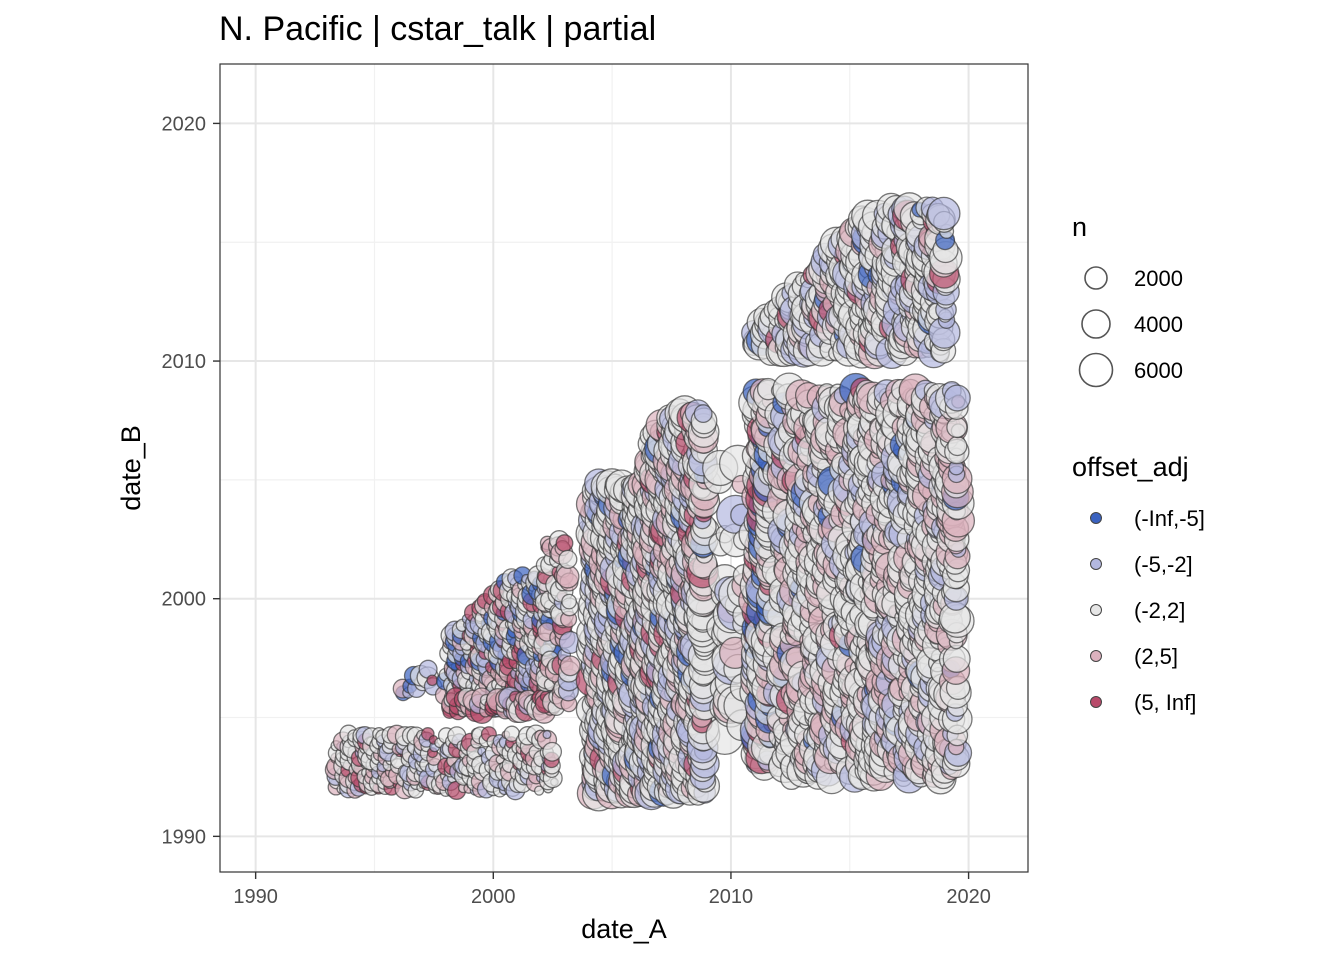 Image resolution: width=1344 pixels, height=960 pixels. Describe the element at coordinates (968, 897) in the screenshot. I see `x-tick-label: 2020` at that location.